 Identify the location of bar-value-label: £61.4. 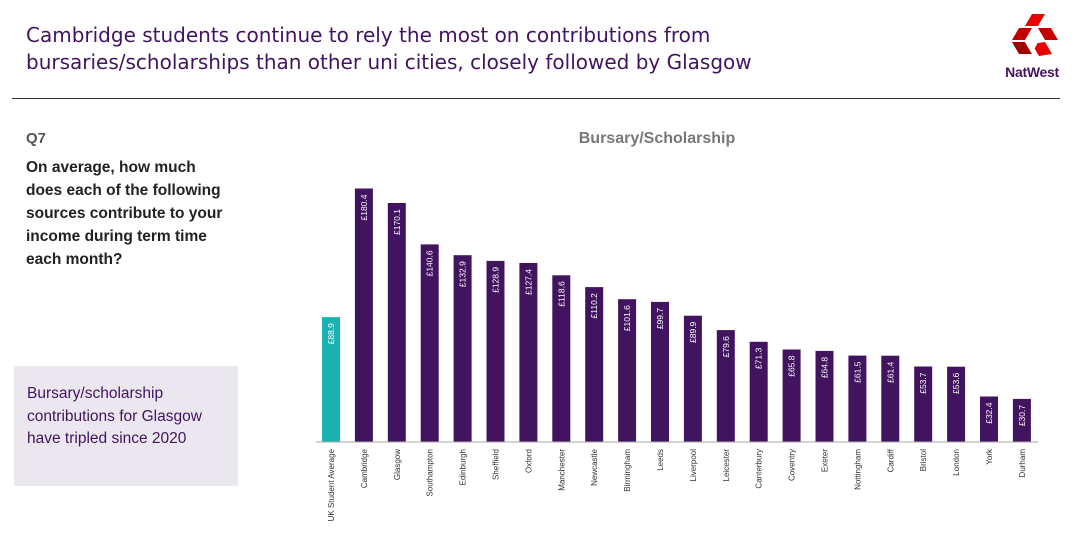
(890, 372).